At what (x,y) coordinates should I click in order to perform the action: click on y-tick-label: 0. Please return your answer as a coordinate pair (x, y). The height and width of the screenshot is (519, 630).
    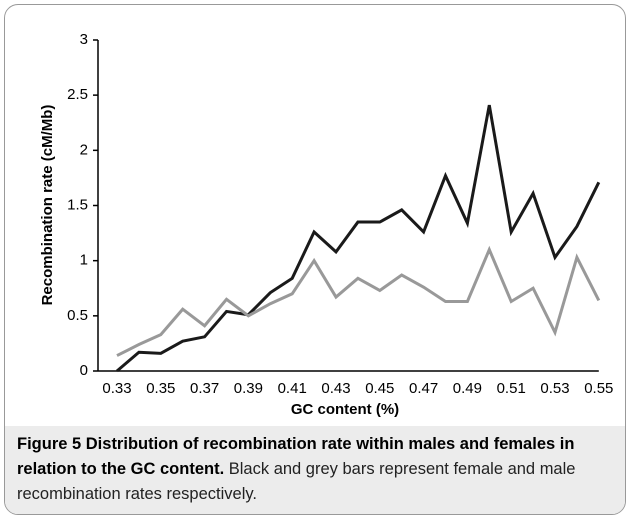
    Looking at the image, I should click on (84, 370).